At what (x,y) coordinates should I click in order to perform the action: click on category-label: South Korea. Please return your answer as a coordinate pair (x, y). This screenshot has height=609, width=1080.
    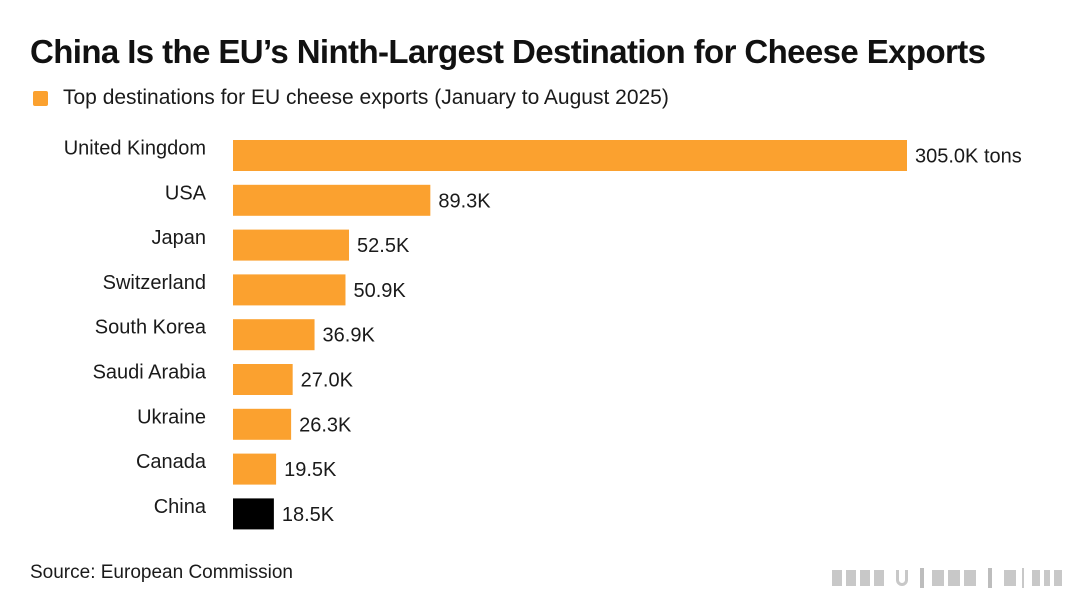
    Looking at the image, I should click on (151, 328).